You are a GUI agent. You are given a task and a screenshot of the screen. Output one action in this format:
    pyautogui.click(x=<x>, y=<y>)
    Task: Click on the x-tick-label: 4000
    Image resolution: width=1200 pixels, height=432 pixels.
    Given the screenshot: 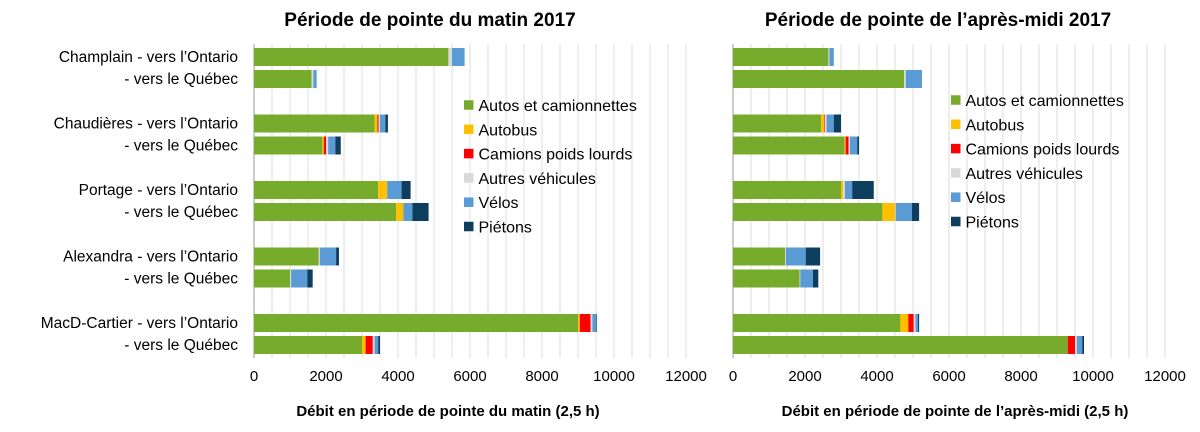 What is the action you would take?
    pyautogui.click(x=397, y=376)
    